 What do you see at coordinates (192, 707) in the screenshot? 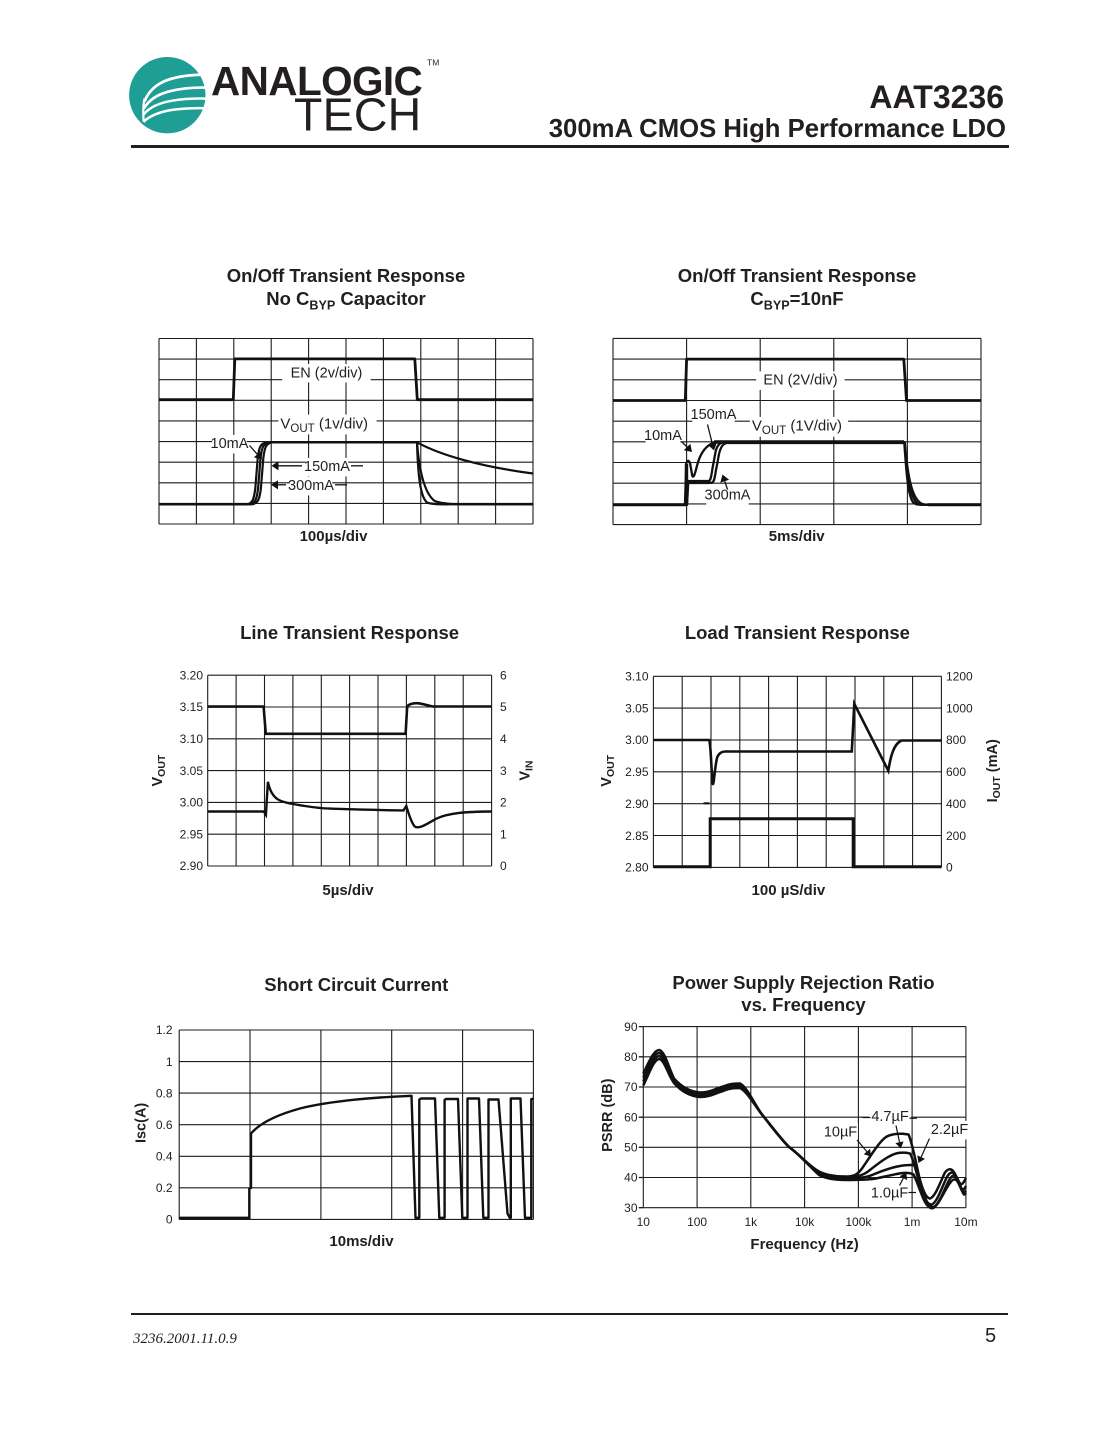
I see `svg-text: 3.15` at bounding box center [192, 707].